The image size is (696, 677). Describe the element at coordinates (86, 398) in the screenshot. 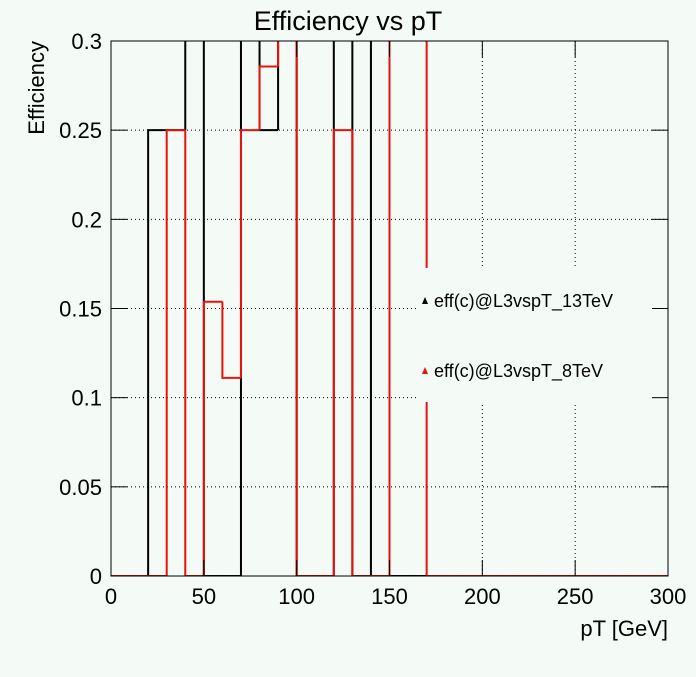

I see `y-tick-label: 0.1` at that location.